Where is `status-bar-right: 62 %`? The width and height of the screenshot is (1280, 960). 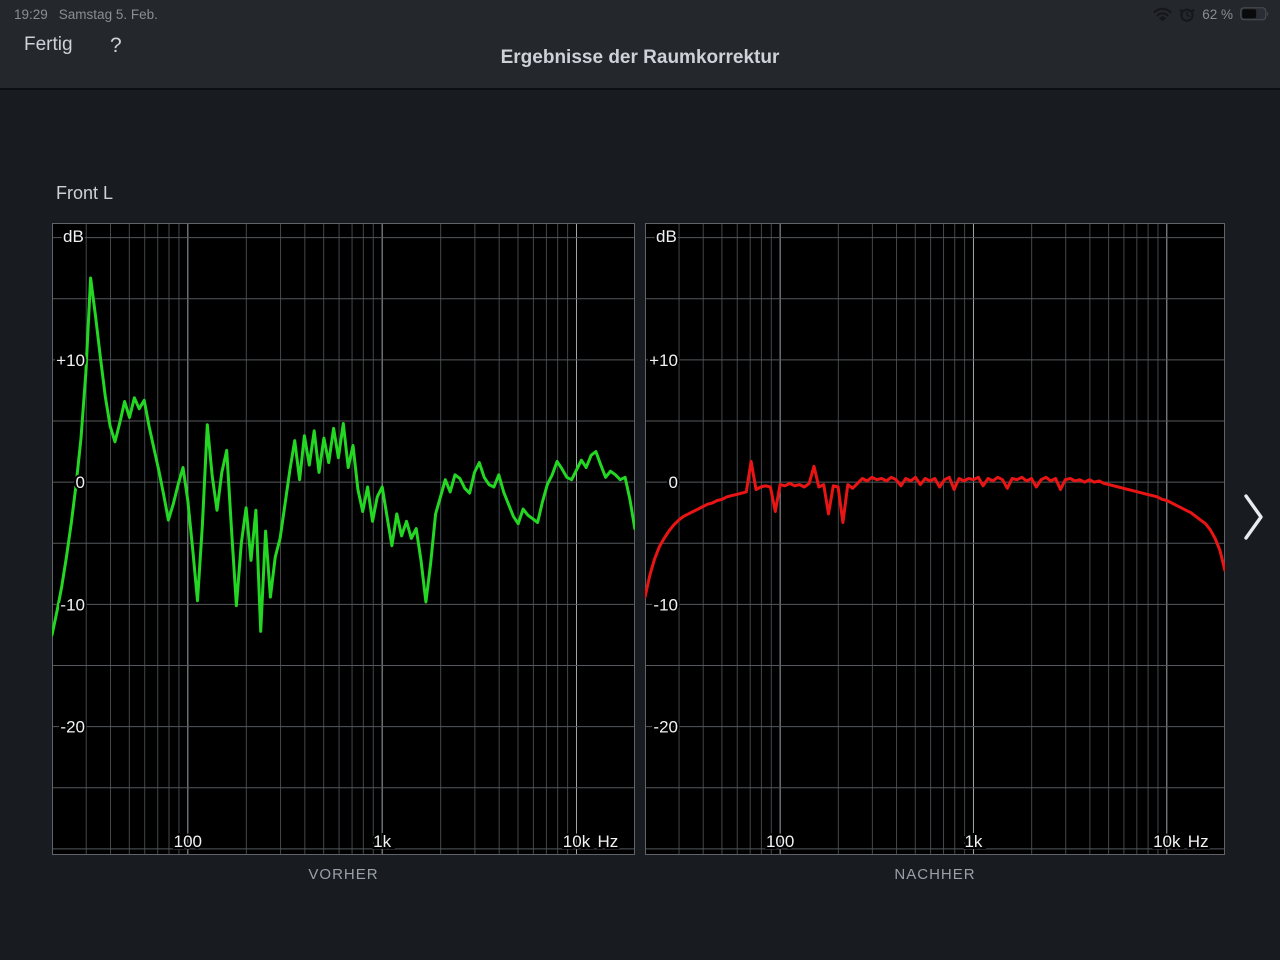 status-bar-right: 62 % is located at coordinates (1211, 14).